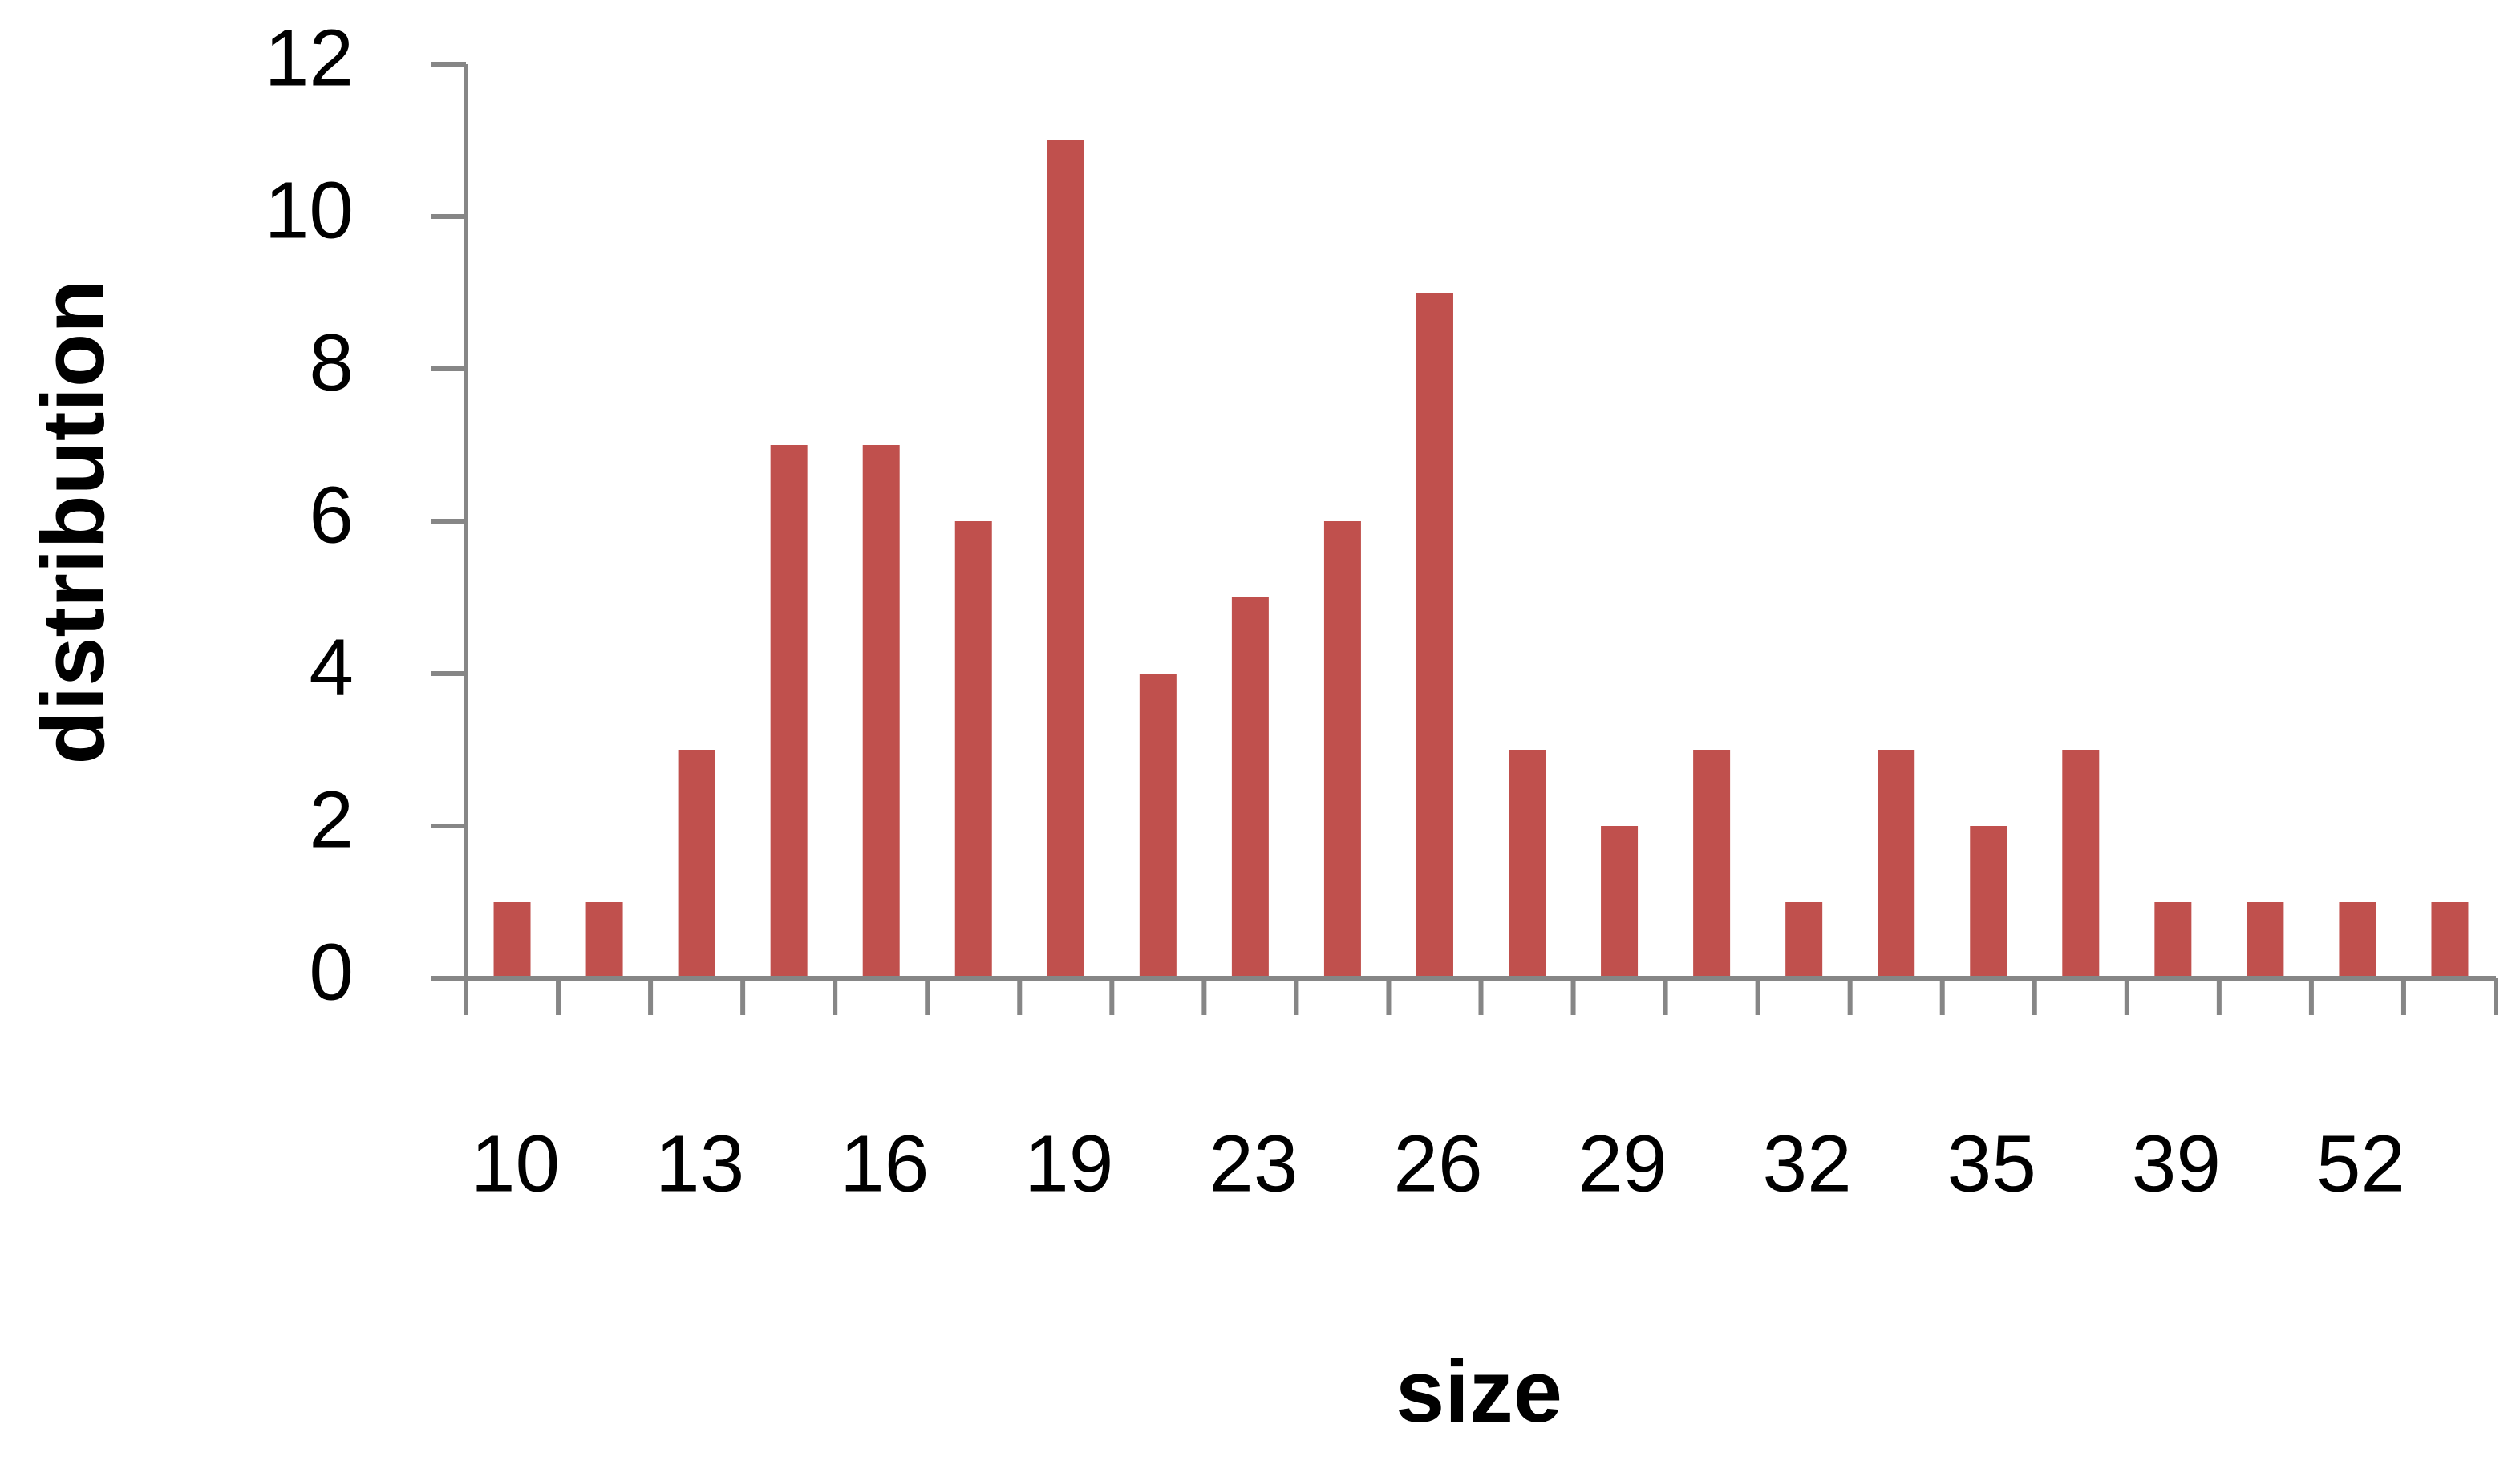  Describe the element at coordinates (515, 1163) in the screenshot. I see `x-tick-label: 10` at that location.